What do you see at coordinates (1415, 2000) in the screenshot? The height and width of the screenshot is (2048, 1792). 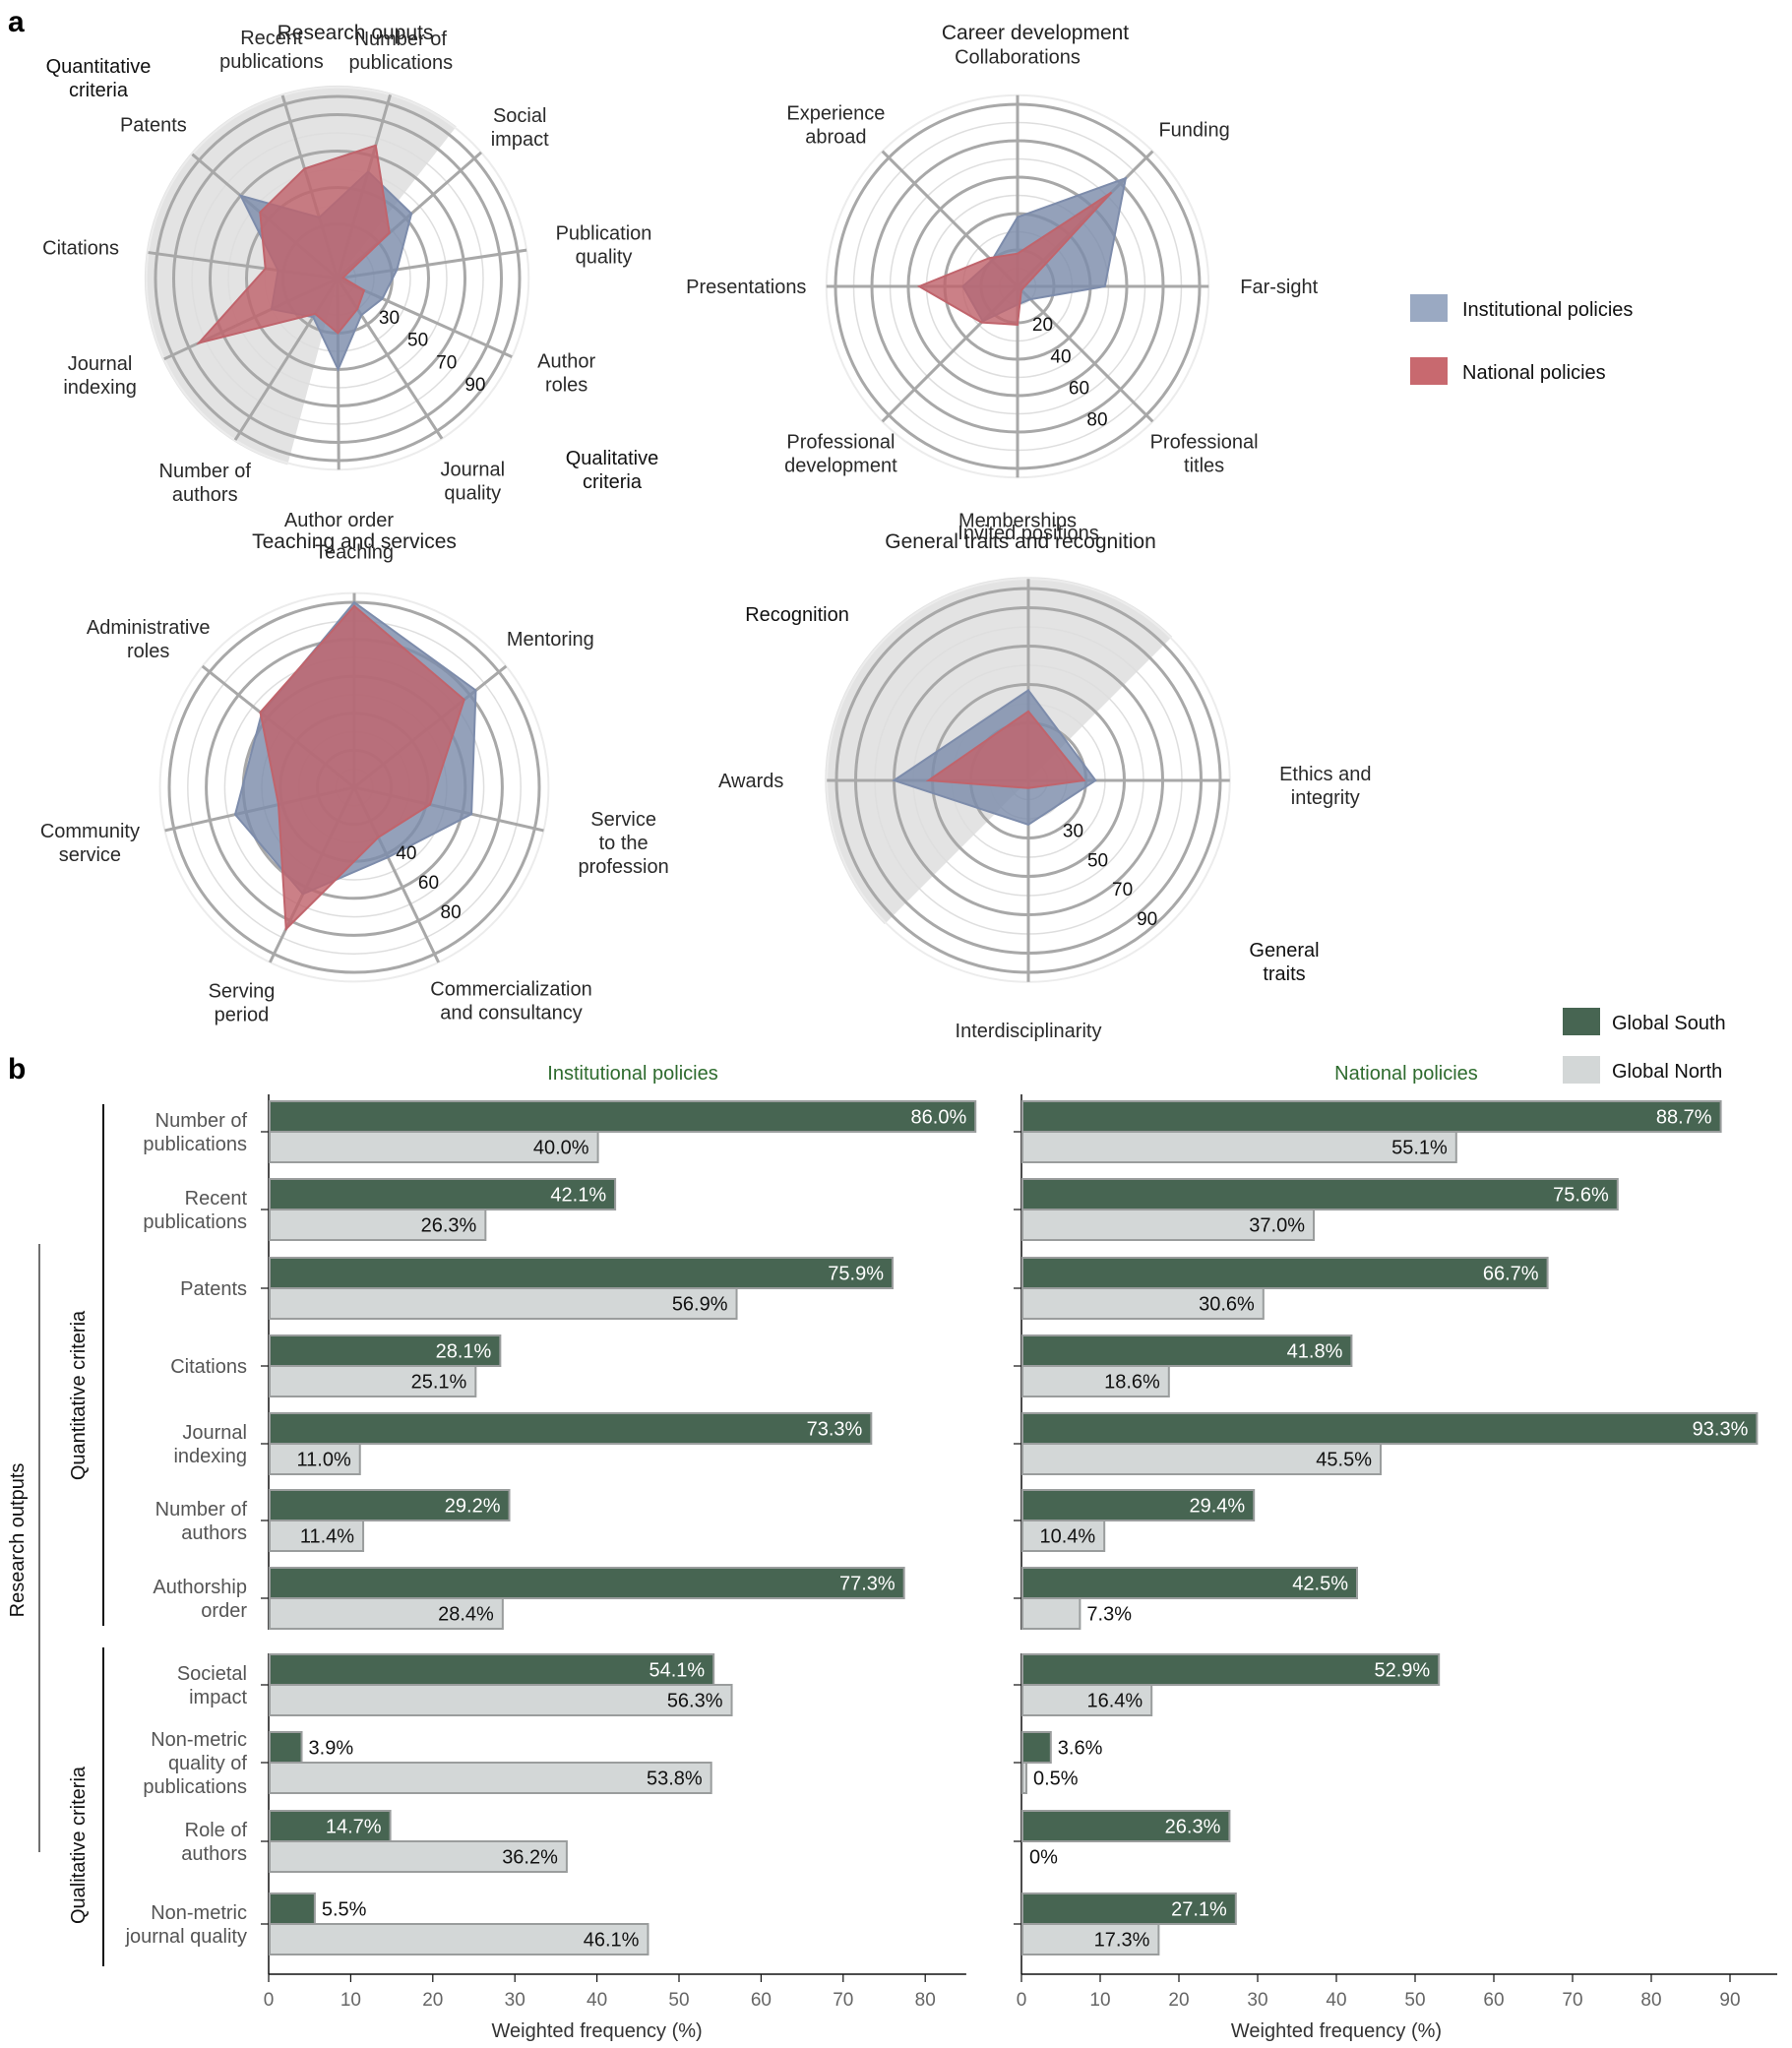 I see `x-tick-label: 50` at bounding box center [1415, 2000].